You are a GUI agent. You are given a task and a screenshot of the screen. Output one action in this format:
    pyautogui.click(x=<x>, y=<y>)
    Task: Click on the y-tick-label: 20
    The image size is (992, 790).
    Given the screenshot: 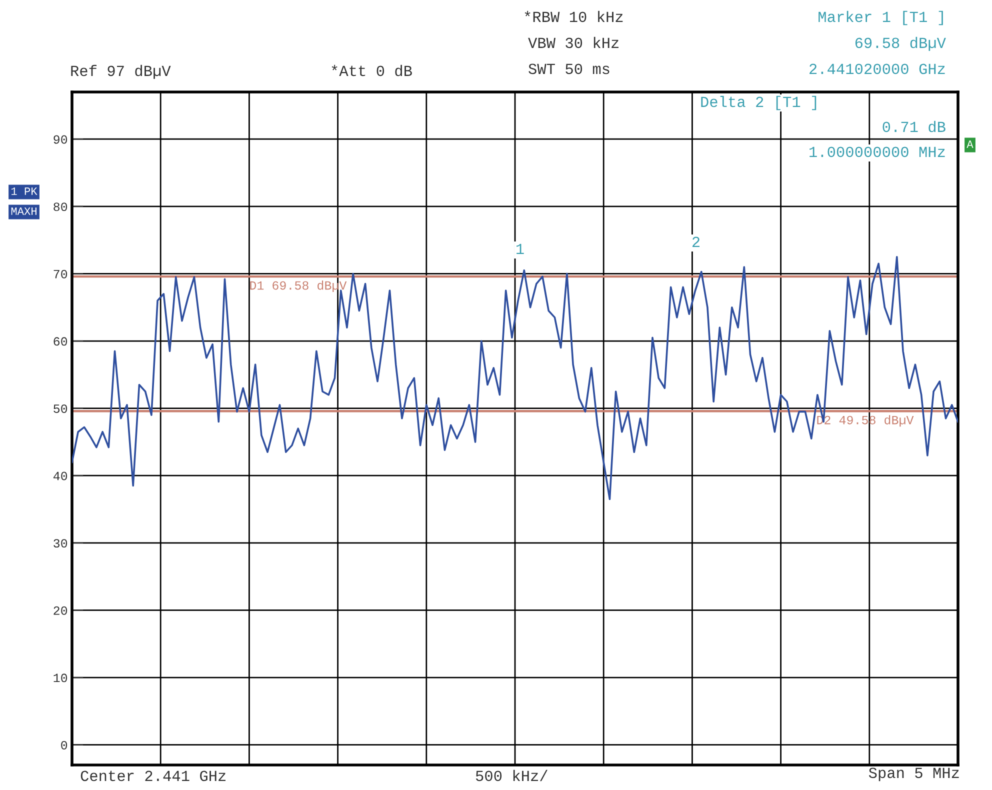 What is the action you would take?
    pyautogui.click(x=61, y=610)
    